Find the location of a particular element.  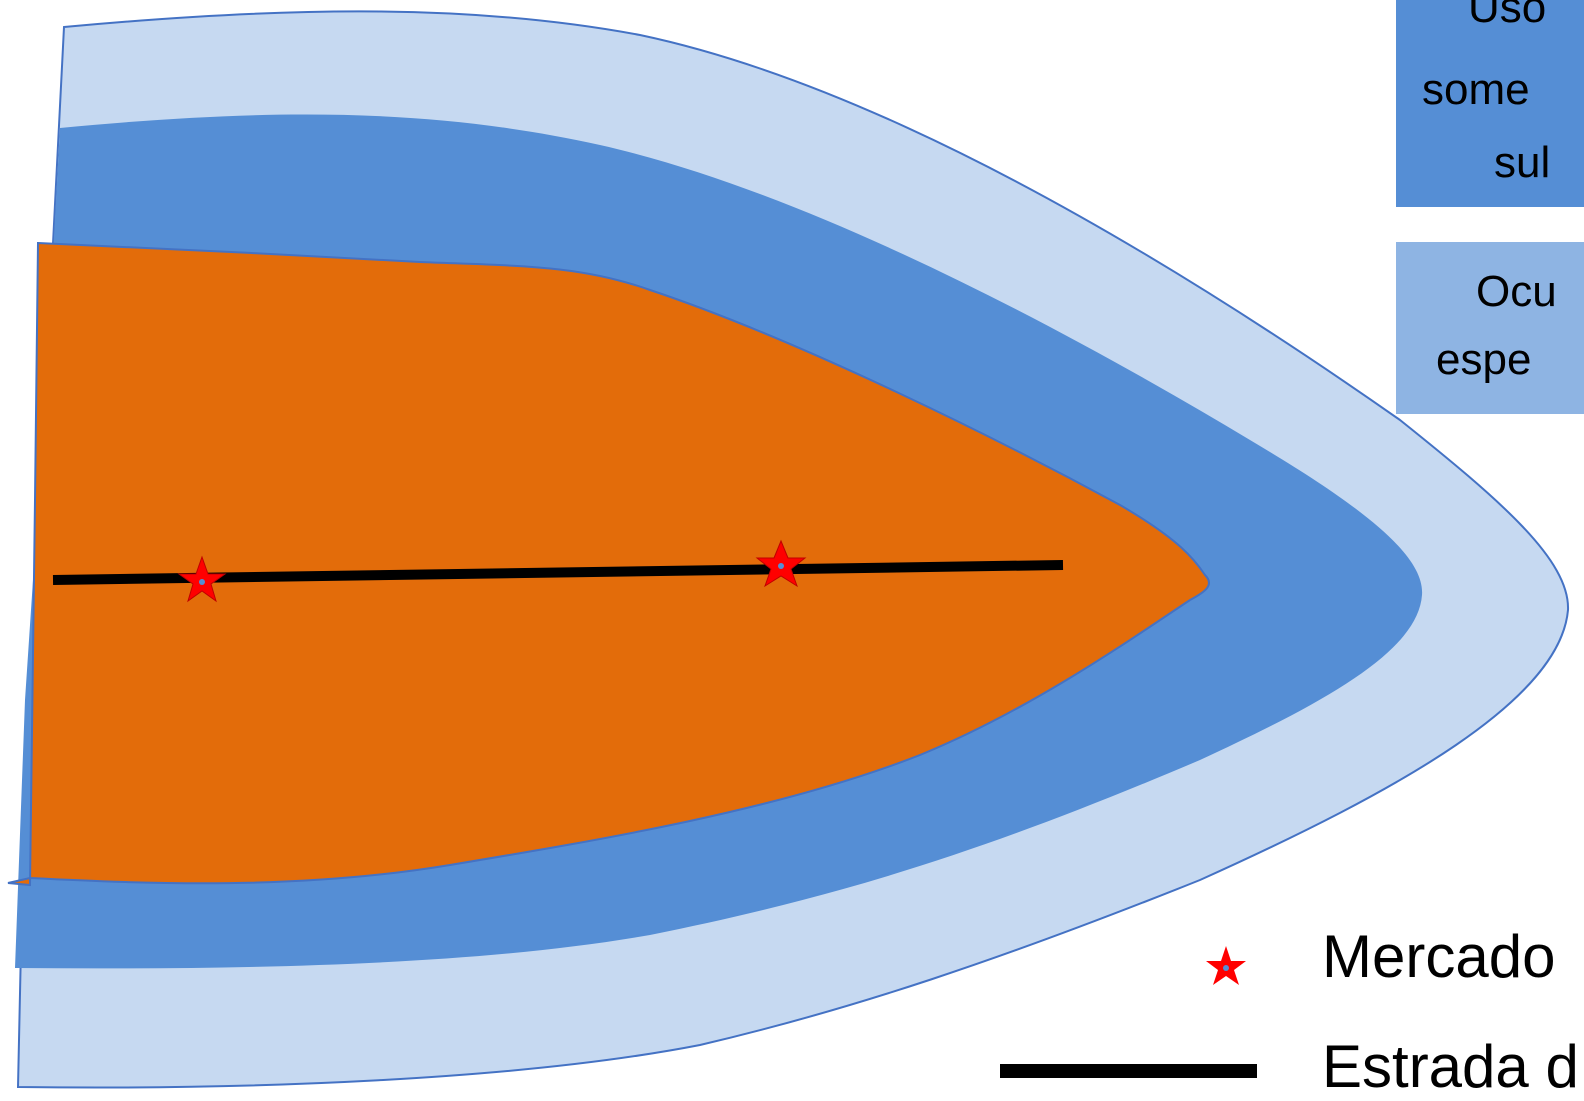

legend-star-center is located at coordinates (1226, 968).